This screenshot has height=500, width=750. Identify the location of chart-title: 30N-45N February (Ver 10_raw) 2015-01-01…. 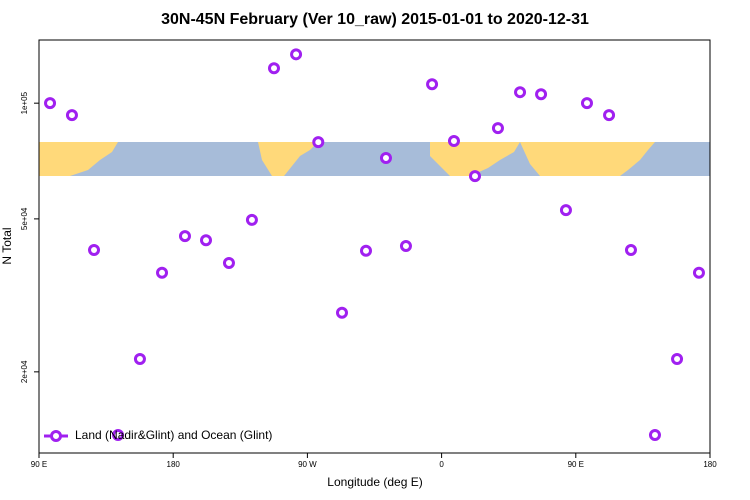
(375, 19).